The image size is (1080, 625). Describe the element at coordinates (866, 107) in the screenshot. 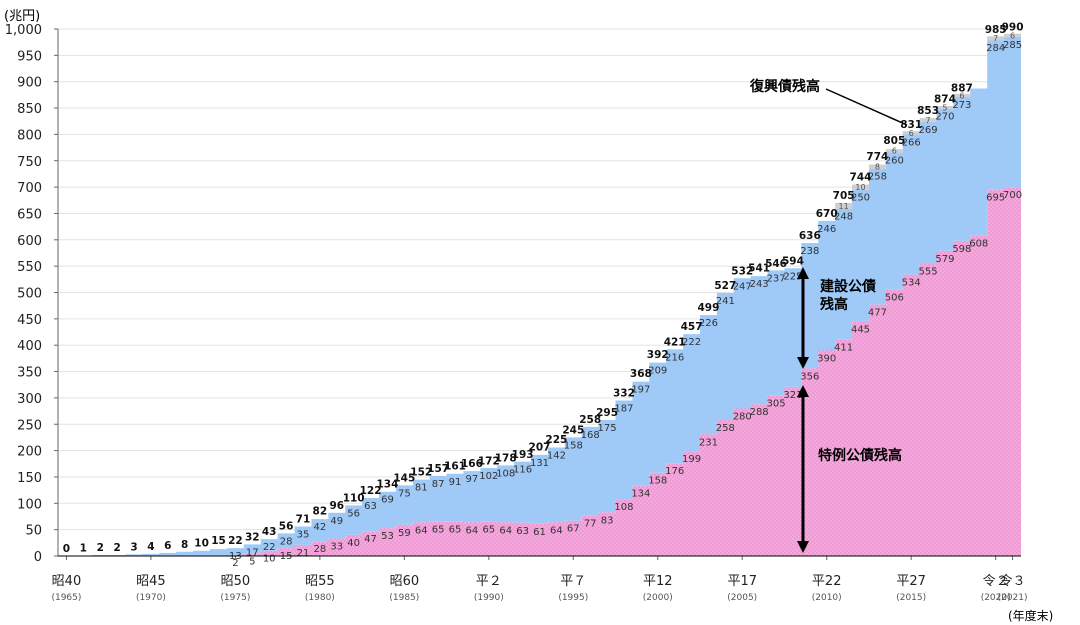

I see `annotation-recovery-pointer` at that location.